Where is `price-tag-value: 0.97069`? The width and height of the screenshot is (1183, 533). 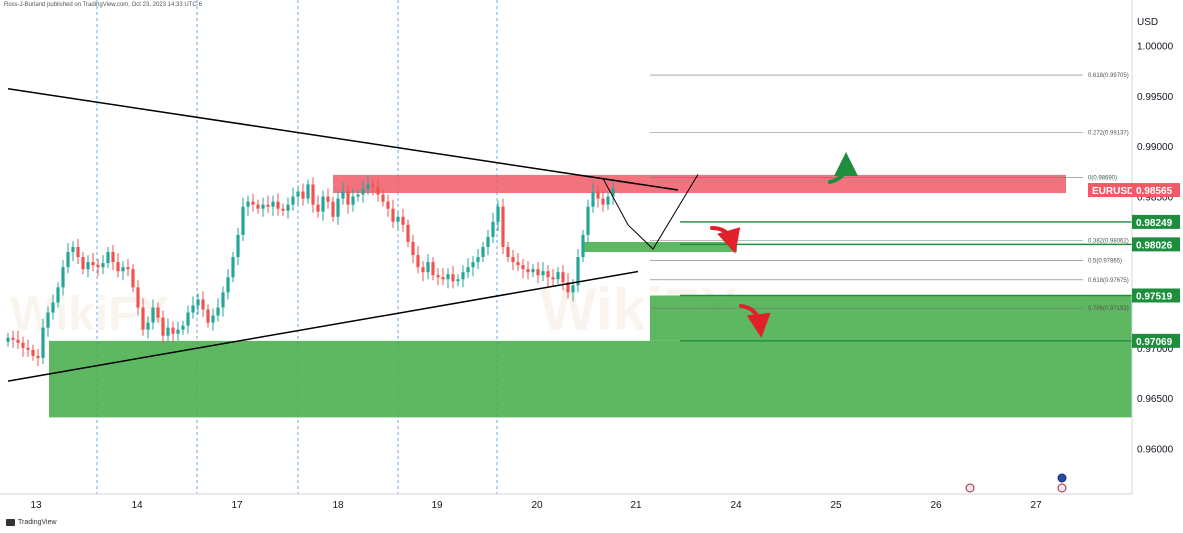 price-tag-value: 0.97069 is located at coordinates (1154, 342).